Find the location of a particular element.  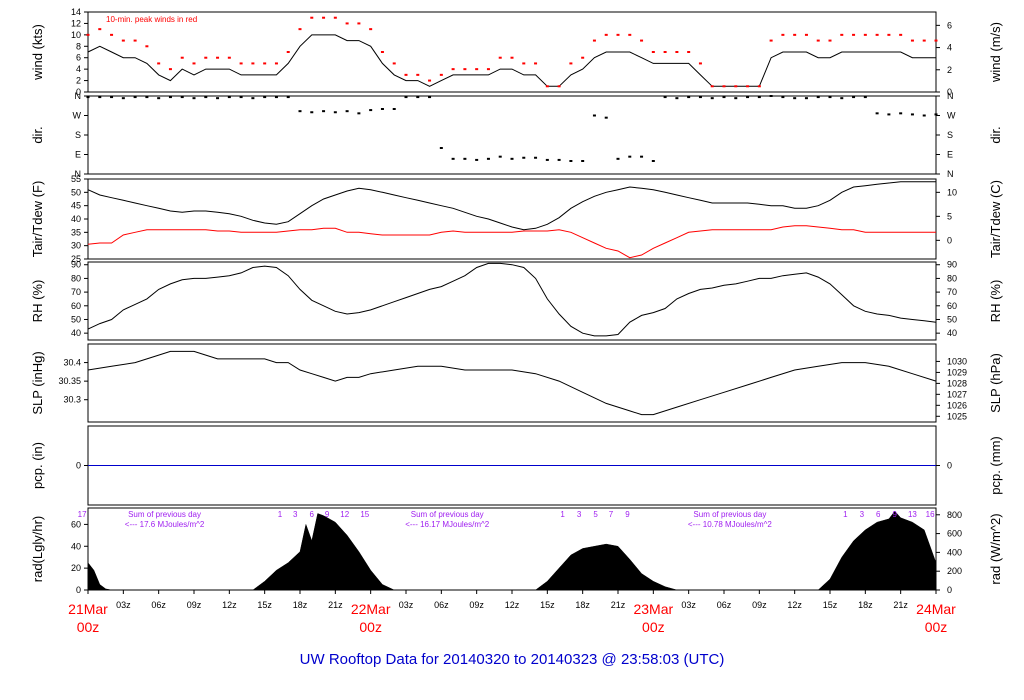

xtick-label: 03z is located at coordinates (123, 605).